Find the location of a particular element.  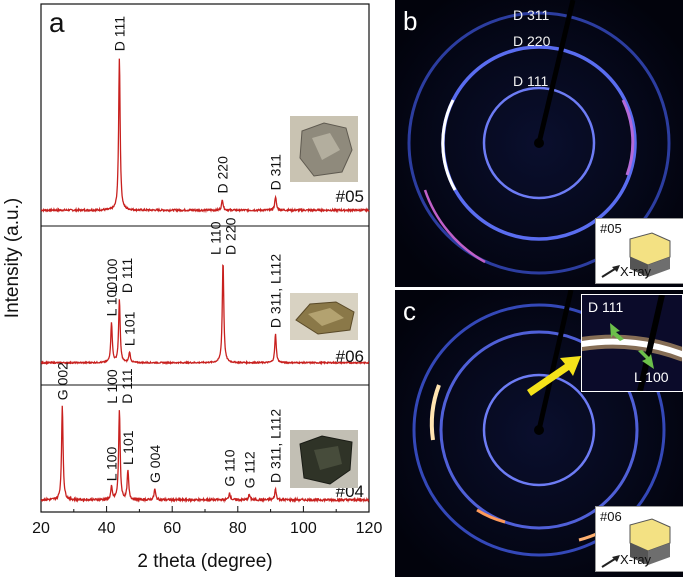

beam-stop-c is located at coordinates (555, 360).